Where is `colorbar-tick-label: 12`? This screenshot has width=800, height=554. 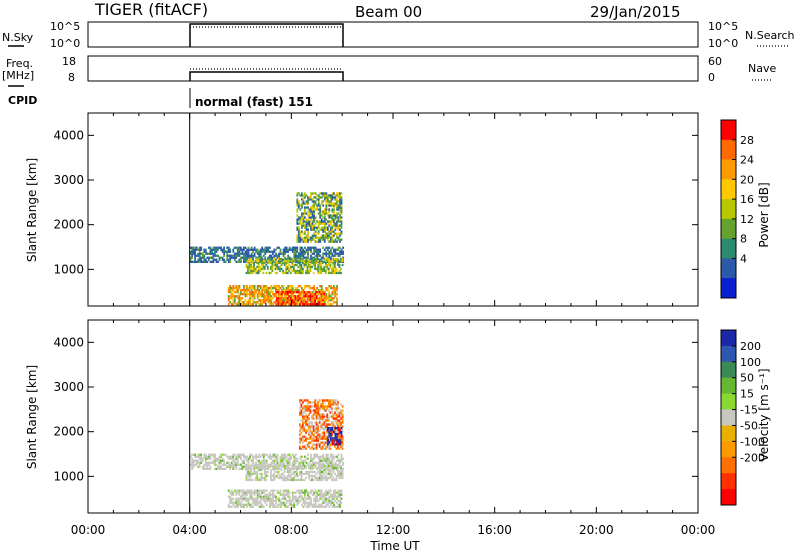
colorbar-tick-label: 12 is located at coordinates (747, 219).